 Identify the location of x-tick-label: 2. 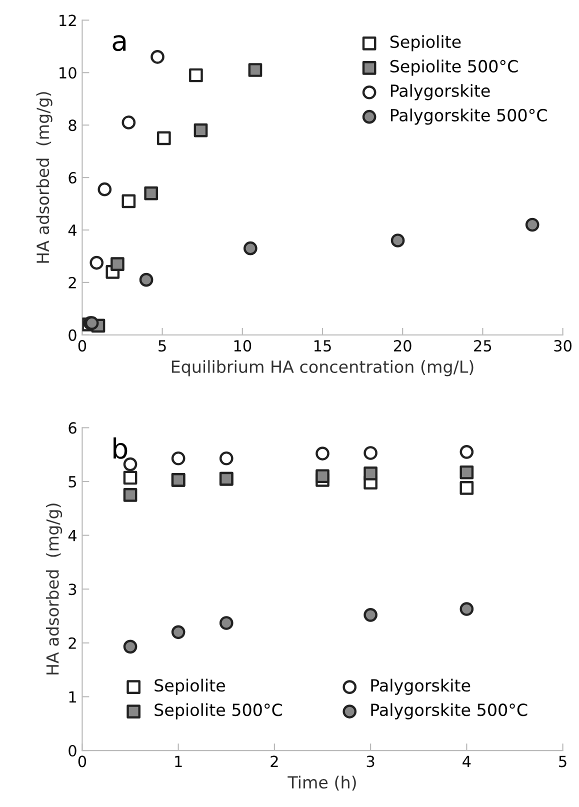
(274, 761).